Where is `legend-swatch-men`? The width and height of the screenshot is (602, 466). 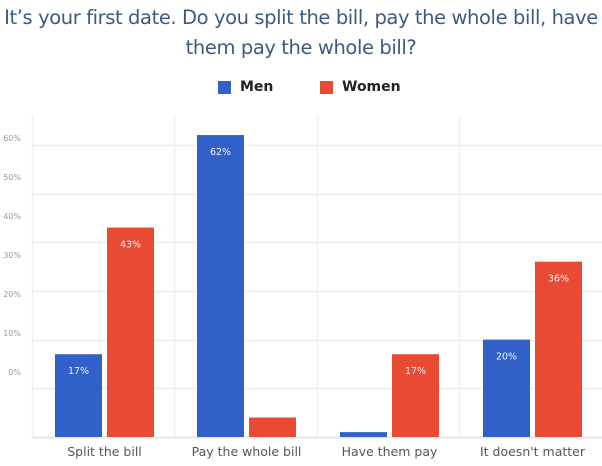 legend-swatch-men is located at coordinates (224, 87).